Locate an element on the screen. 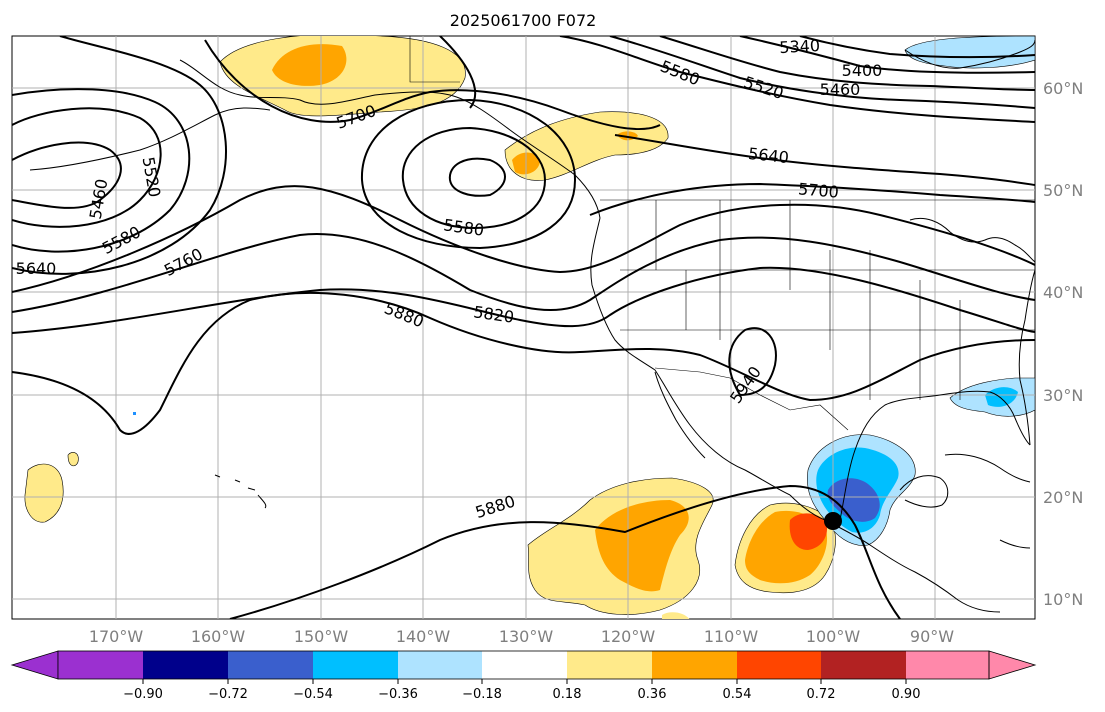 The image size is (1105, 712). mexico-south-coast is located at coordinates (895, 553).